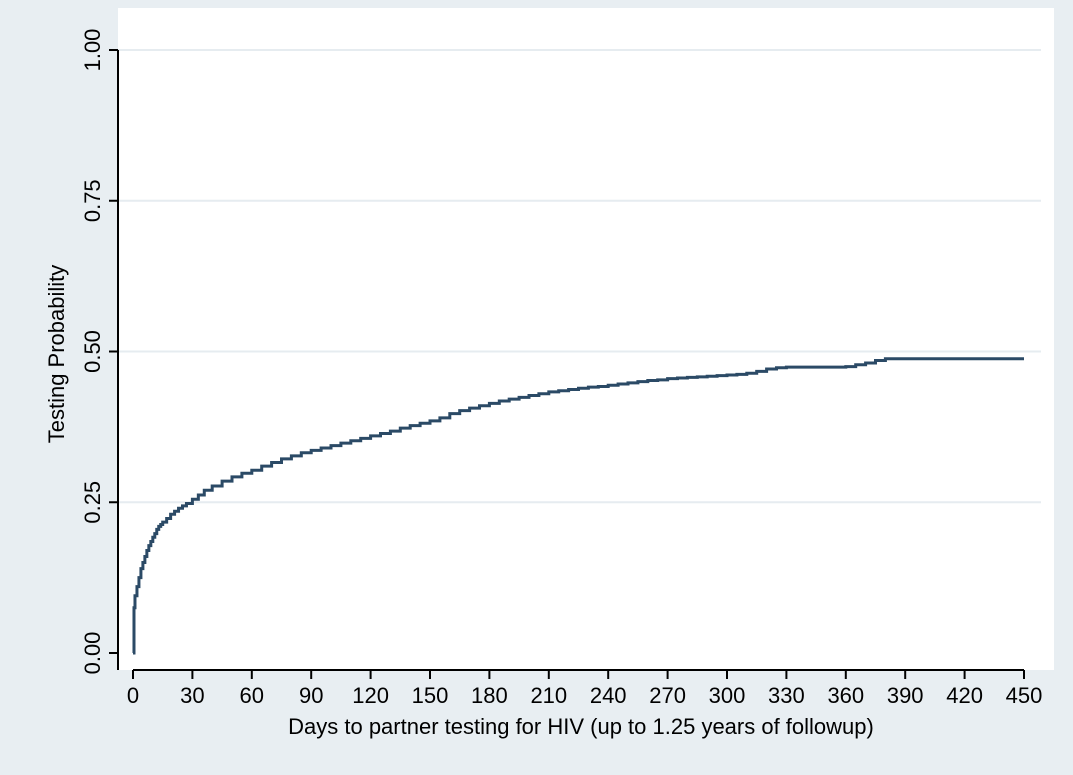 Image resolution: width=1073 pixels, height=775 pixels. I want to click on x-tick-label: 300, so click(727, 695).